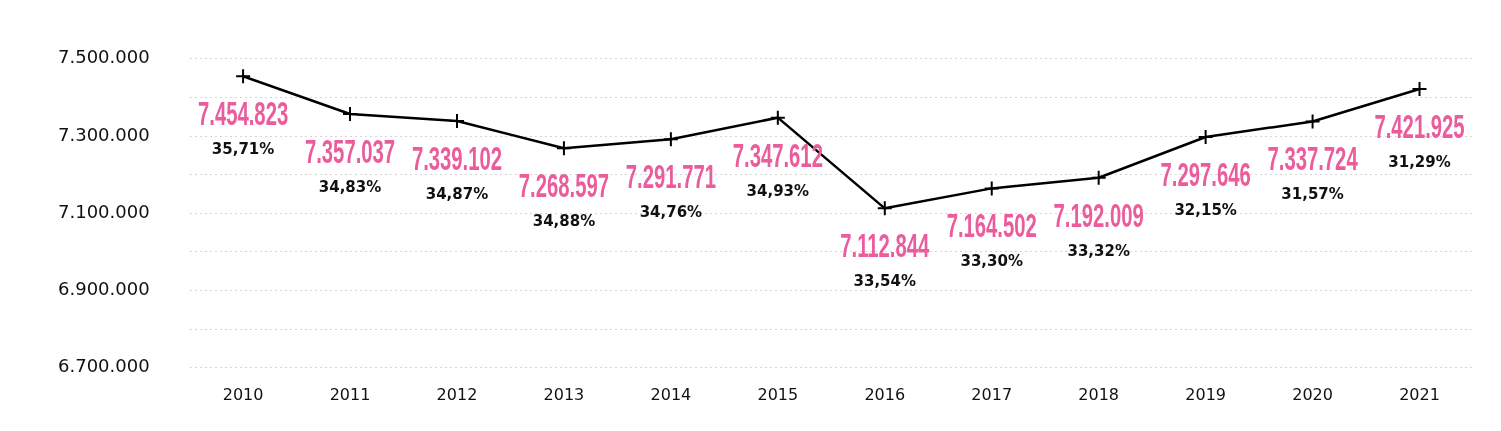 The height and width of the screenshot is (431, 1501). Describe the element at coordinates (1419, 126) in the screenshot. I see `data-label: 7.421.925` at that location.